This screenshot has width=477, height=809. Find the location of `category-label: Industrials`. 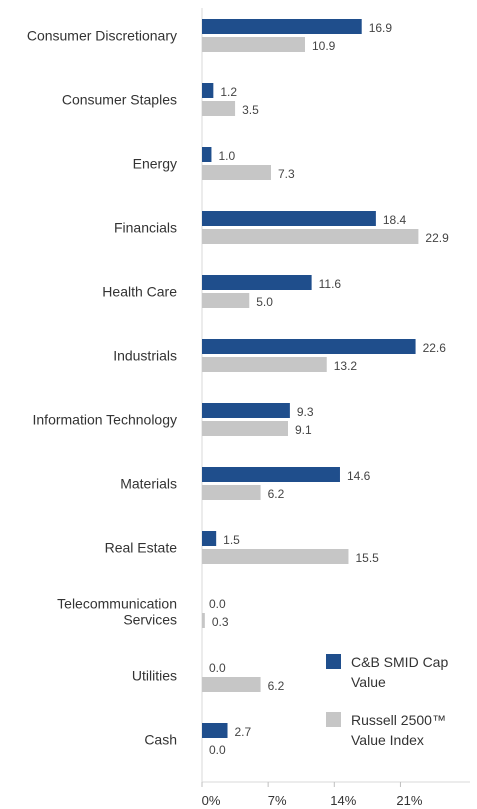

category-label: Industrials is located at coordinates (145, 356).